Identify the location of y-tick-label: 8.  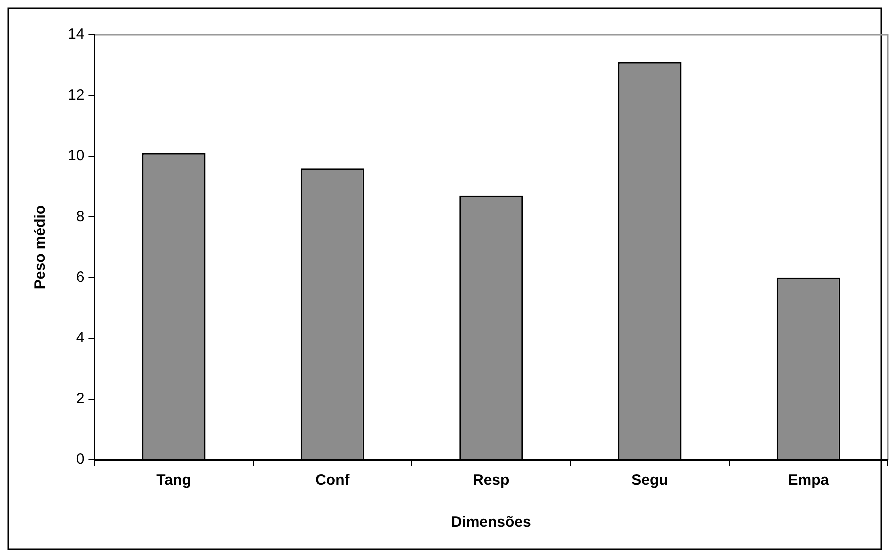
(80, 217).